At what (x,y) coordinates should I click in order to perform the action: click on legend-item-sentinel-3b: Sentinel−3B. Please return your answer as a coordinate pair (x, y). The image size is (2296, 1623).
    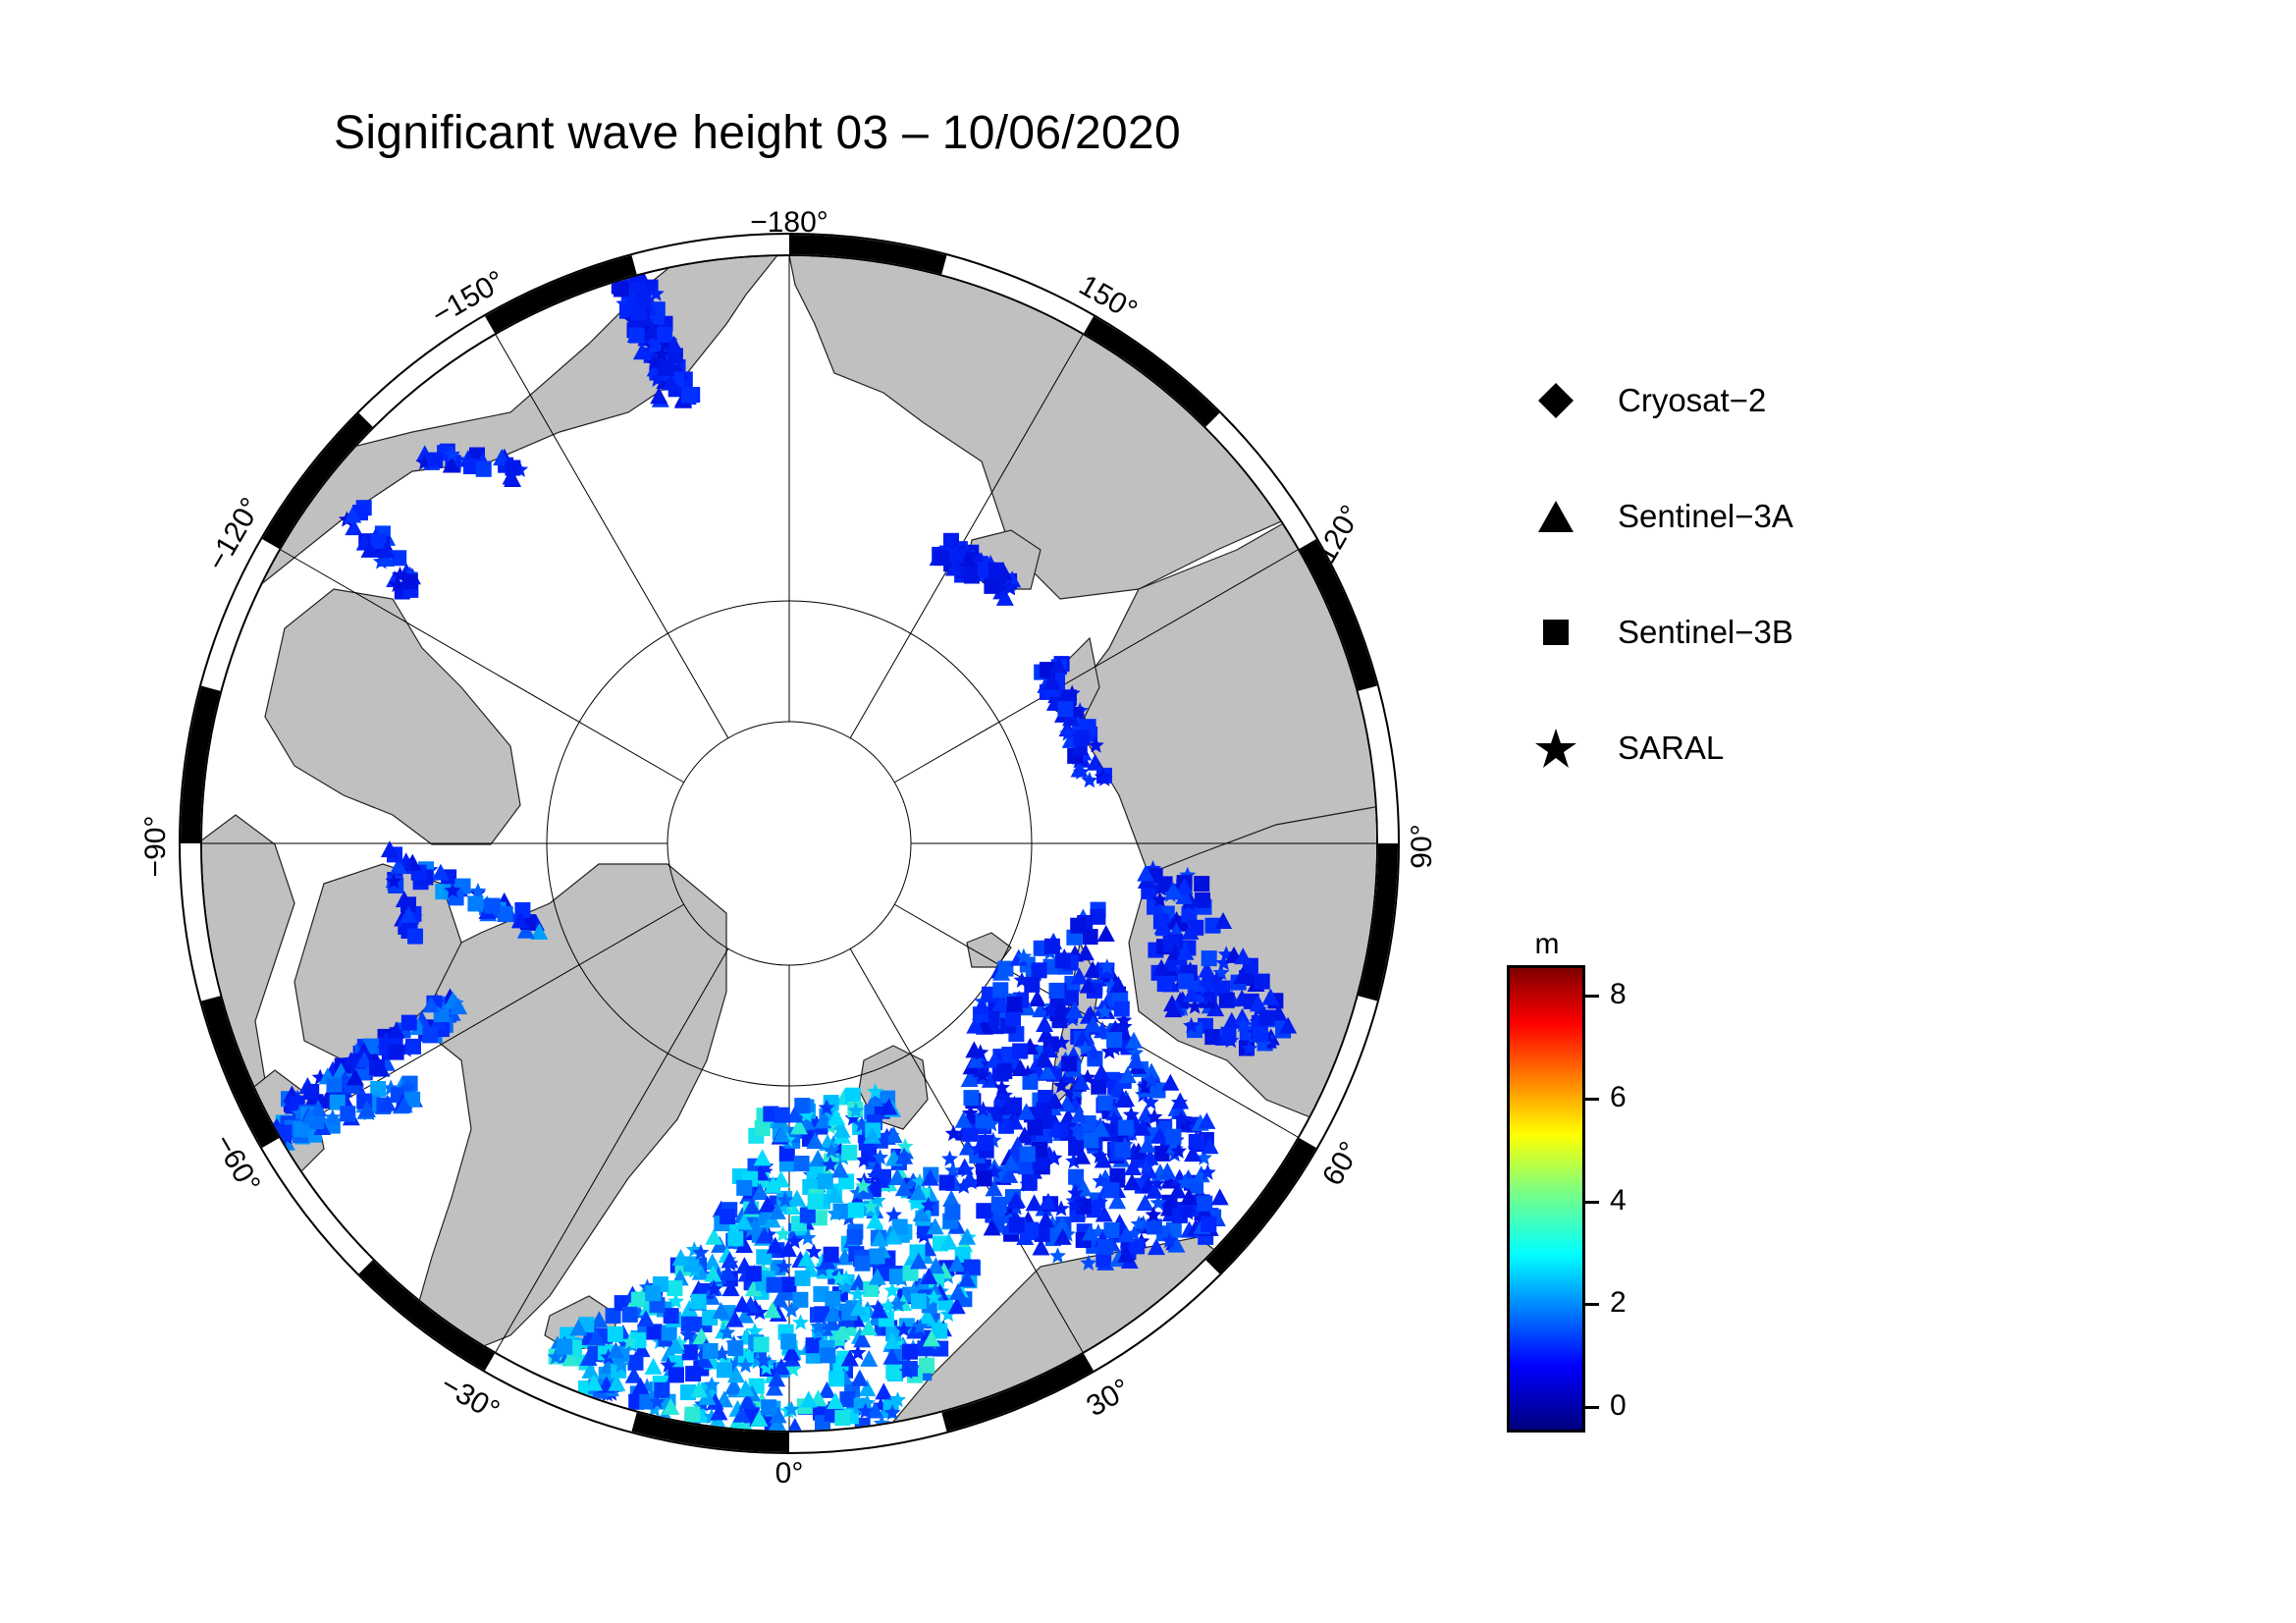
    Looking at the image, I should click on (1662, 632).